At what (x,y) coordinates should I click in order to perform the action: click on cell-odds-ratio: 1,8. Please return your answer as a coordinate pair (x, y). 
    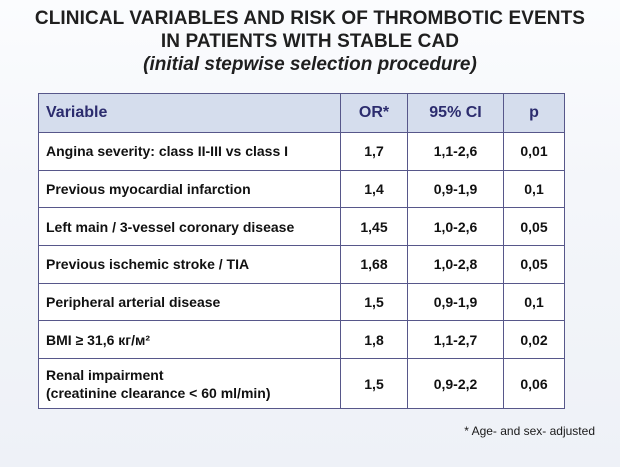
    Looking at the image, I should click on (374, 340).